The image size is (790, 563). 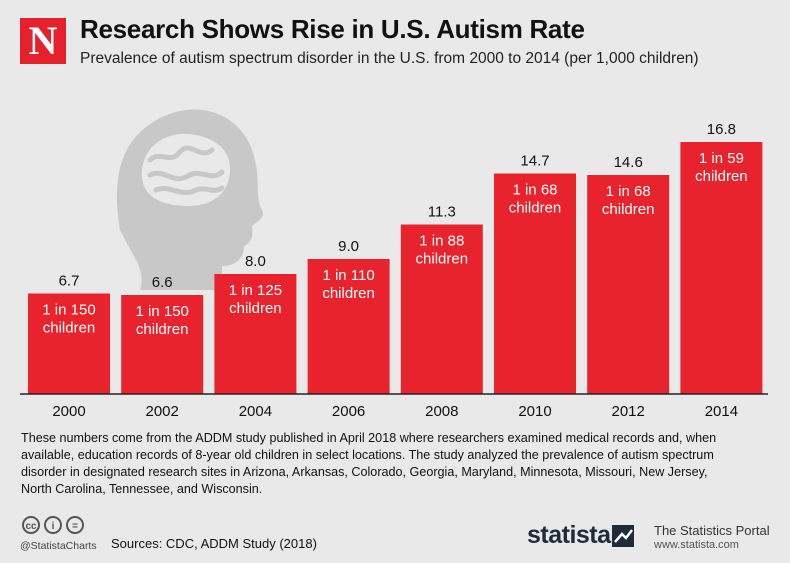 What do you see at coordinates (623, 536) in the screenshot?
I see `statista-logo-icon` at bounding box center [623, 536].